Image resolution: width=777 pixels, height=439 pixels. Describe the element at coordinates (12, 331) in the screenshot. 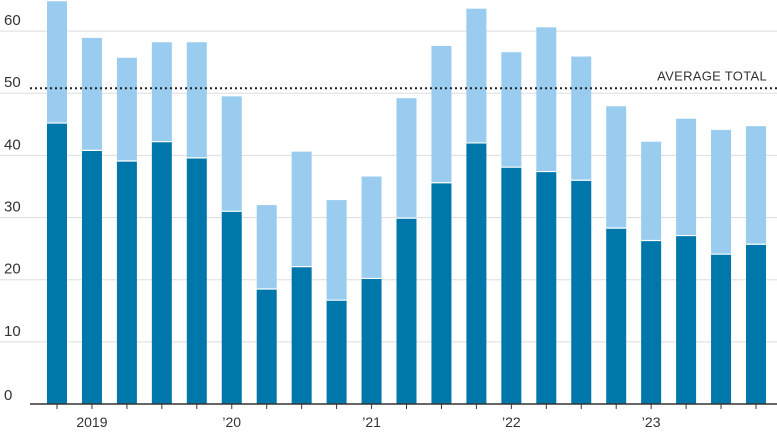

I see `y-tick-label-10: 10` at that location.